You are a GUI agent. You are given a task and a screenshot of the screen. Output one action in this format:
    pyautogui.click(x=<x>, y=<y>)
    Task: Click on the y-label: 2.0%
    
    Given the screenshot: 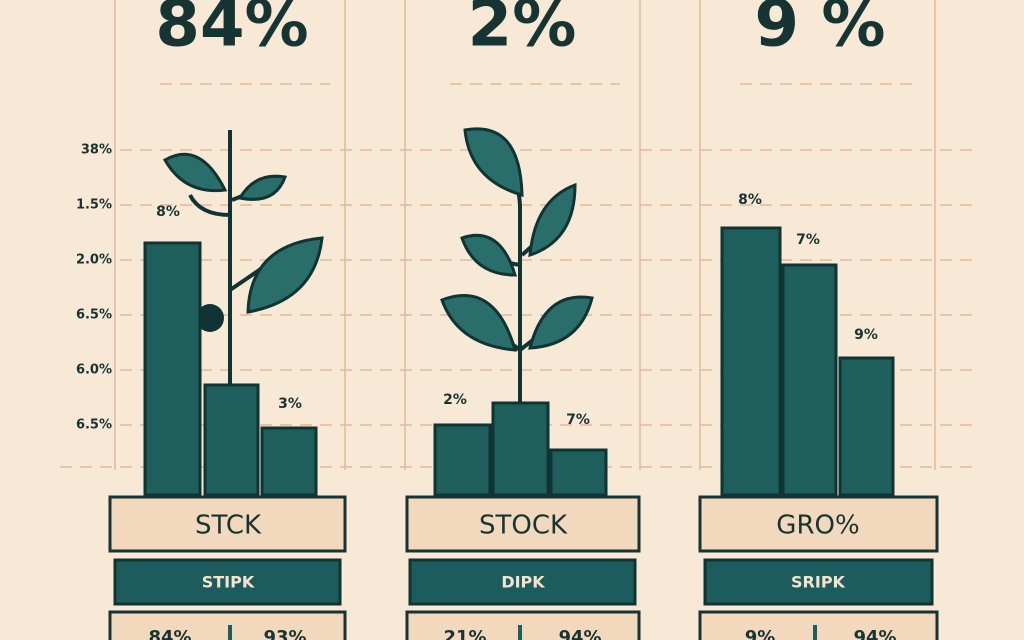 What is the action you would take?
    pyautogui.click(x=94, y=260)
    